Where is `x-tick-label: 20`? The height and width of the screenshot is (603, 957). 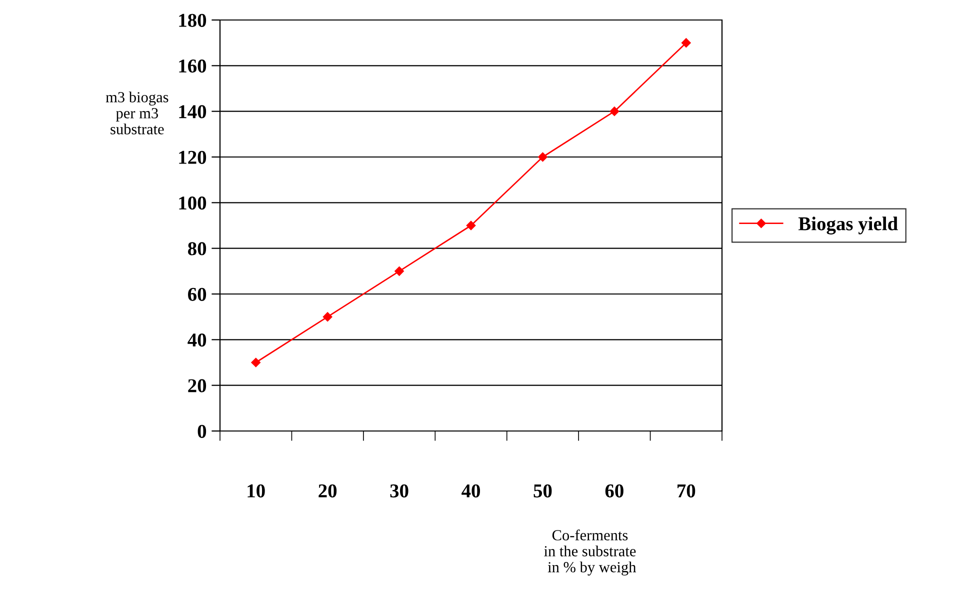
x-tick-label: 20 is located at coordinates (327, 491).